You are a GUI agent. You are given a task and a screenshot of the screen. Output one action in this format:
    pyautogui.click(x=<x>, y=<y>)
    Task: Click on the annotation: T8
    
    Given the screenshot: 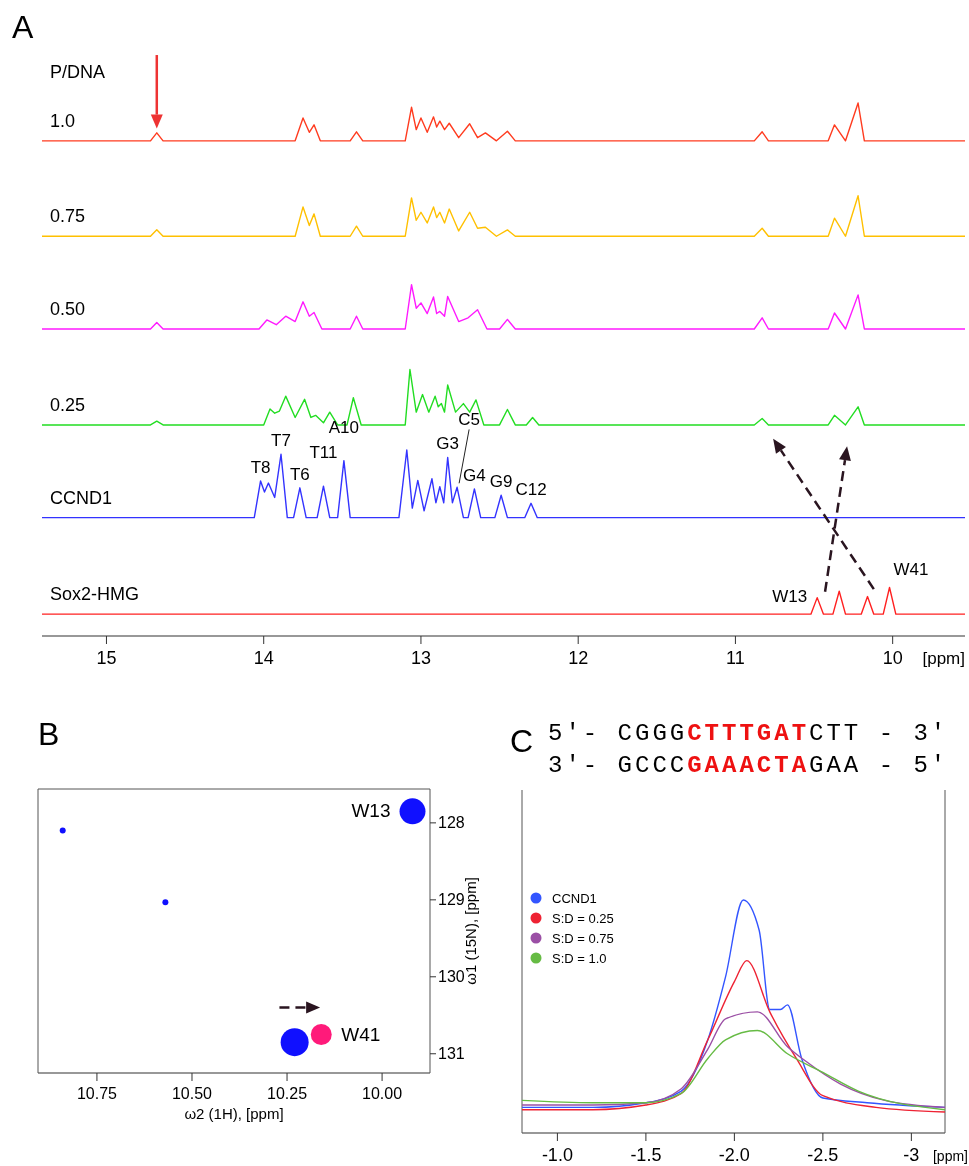 What is the action you would take?
    pyautogui.click(x=260, y=467)
    